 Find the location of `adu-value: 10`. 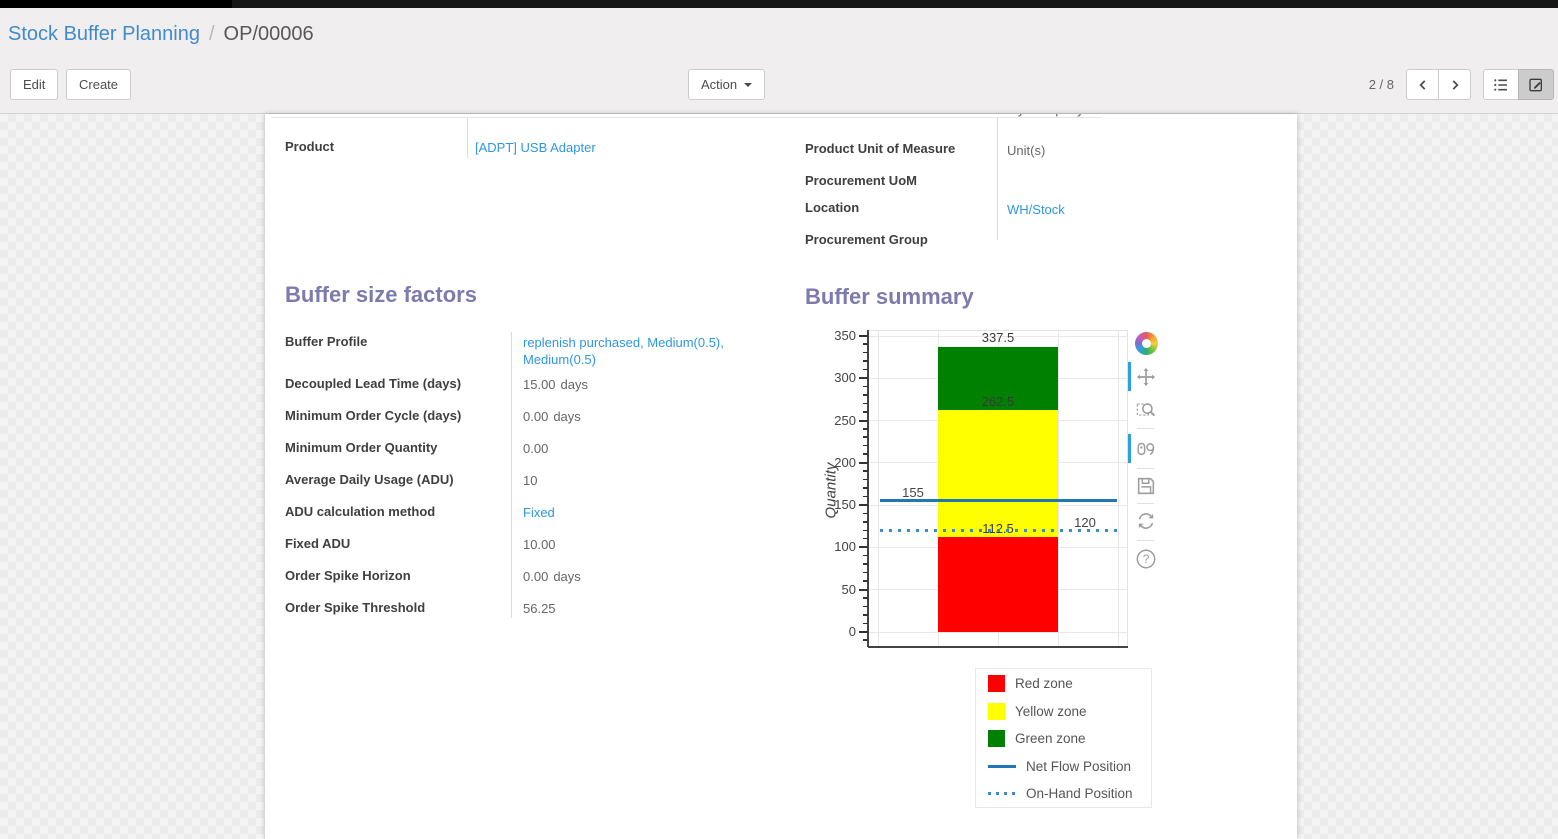

adu-value: 10 is located at coordinates (530, 480).